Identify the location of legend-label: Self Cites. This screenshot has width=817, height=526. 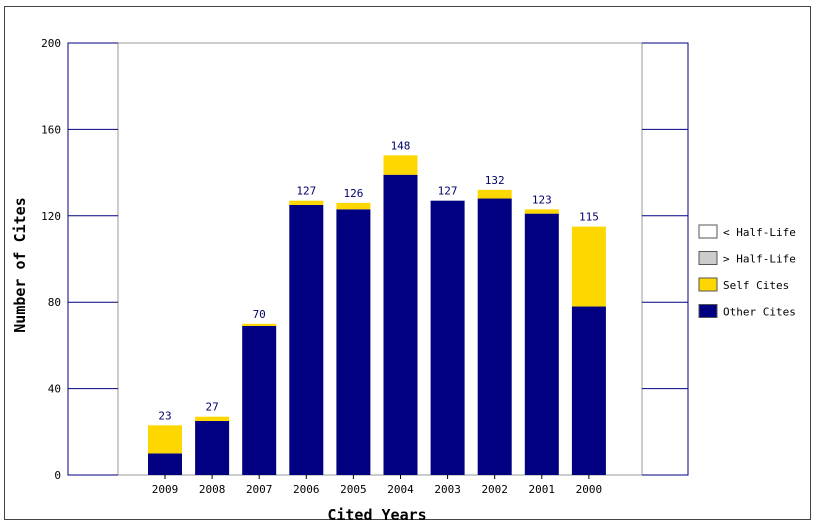
(756, 285).